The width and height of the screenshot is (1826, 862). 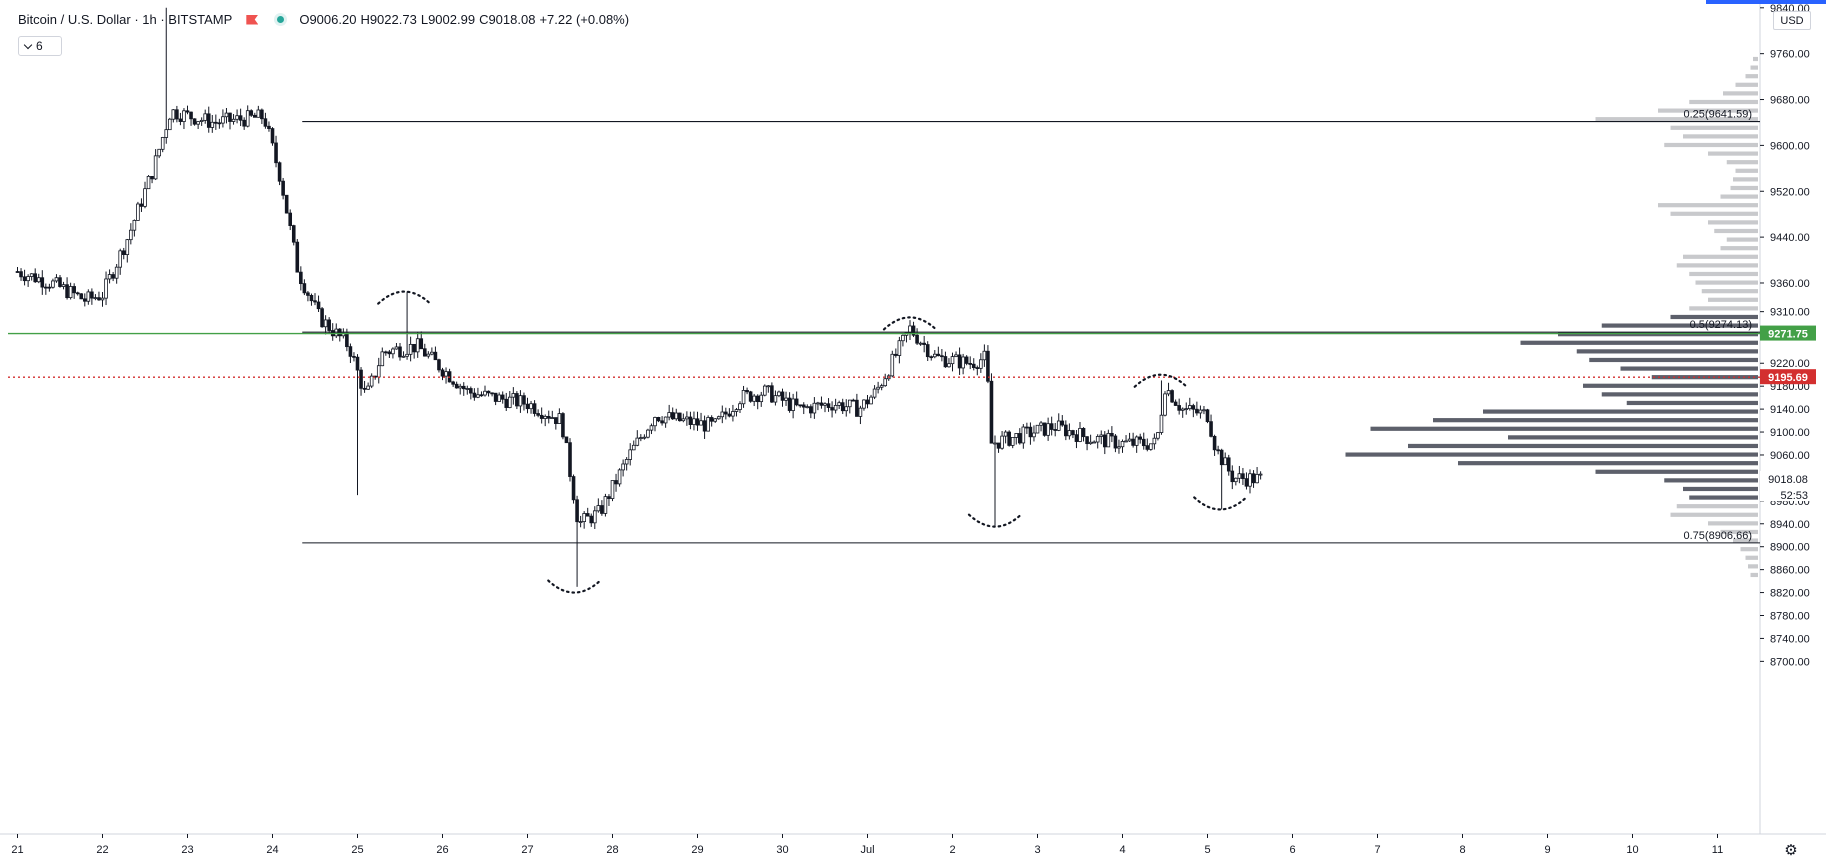 What do you see at coordinates (1790, 456) in the screenshot?
I see `y-tick-label: 9060.00` at bounding box center [1790, 456].